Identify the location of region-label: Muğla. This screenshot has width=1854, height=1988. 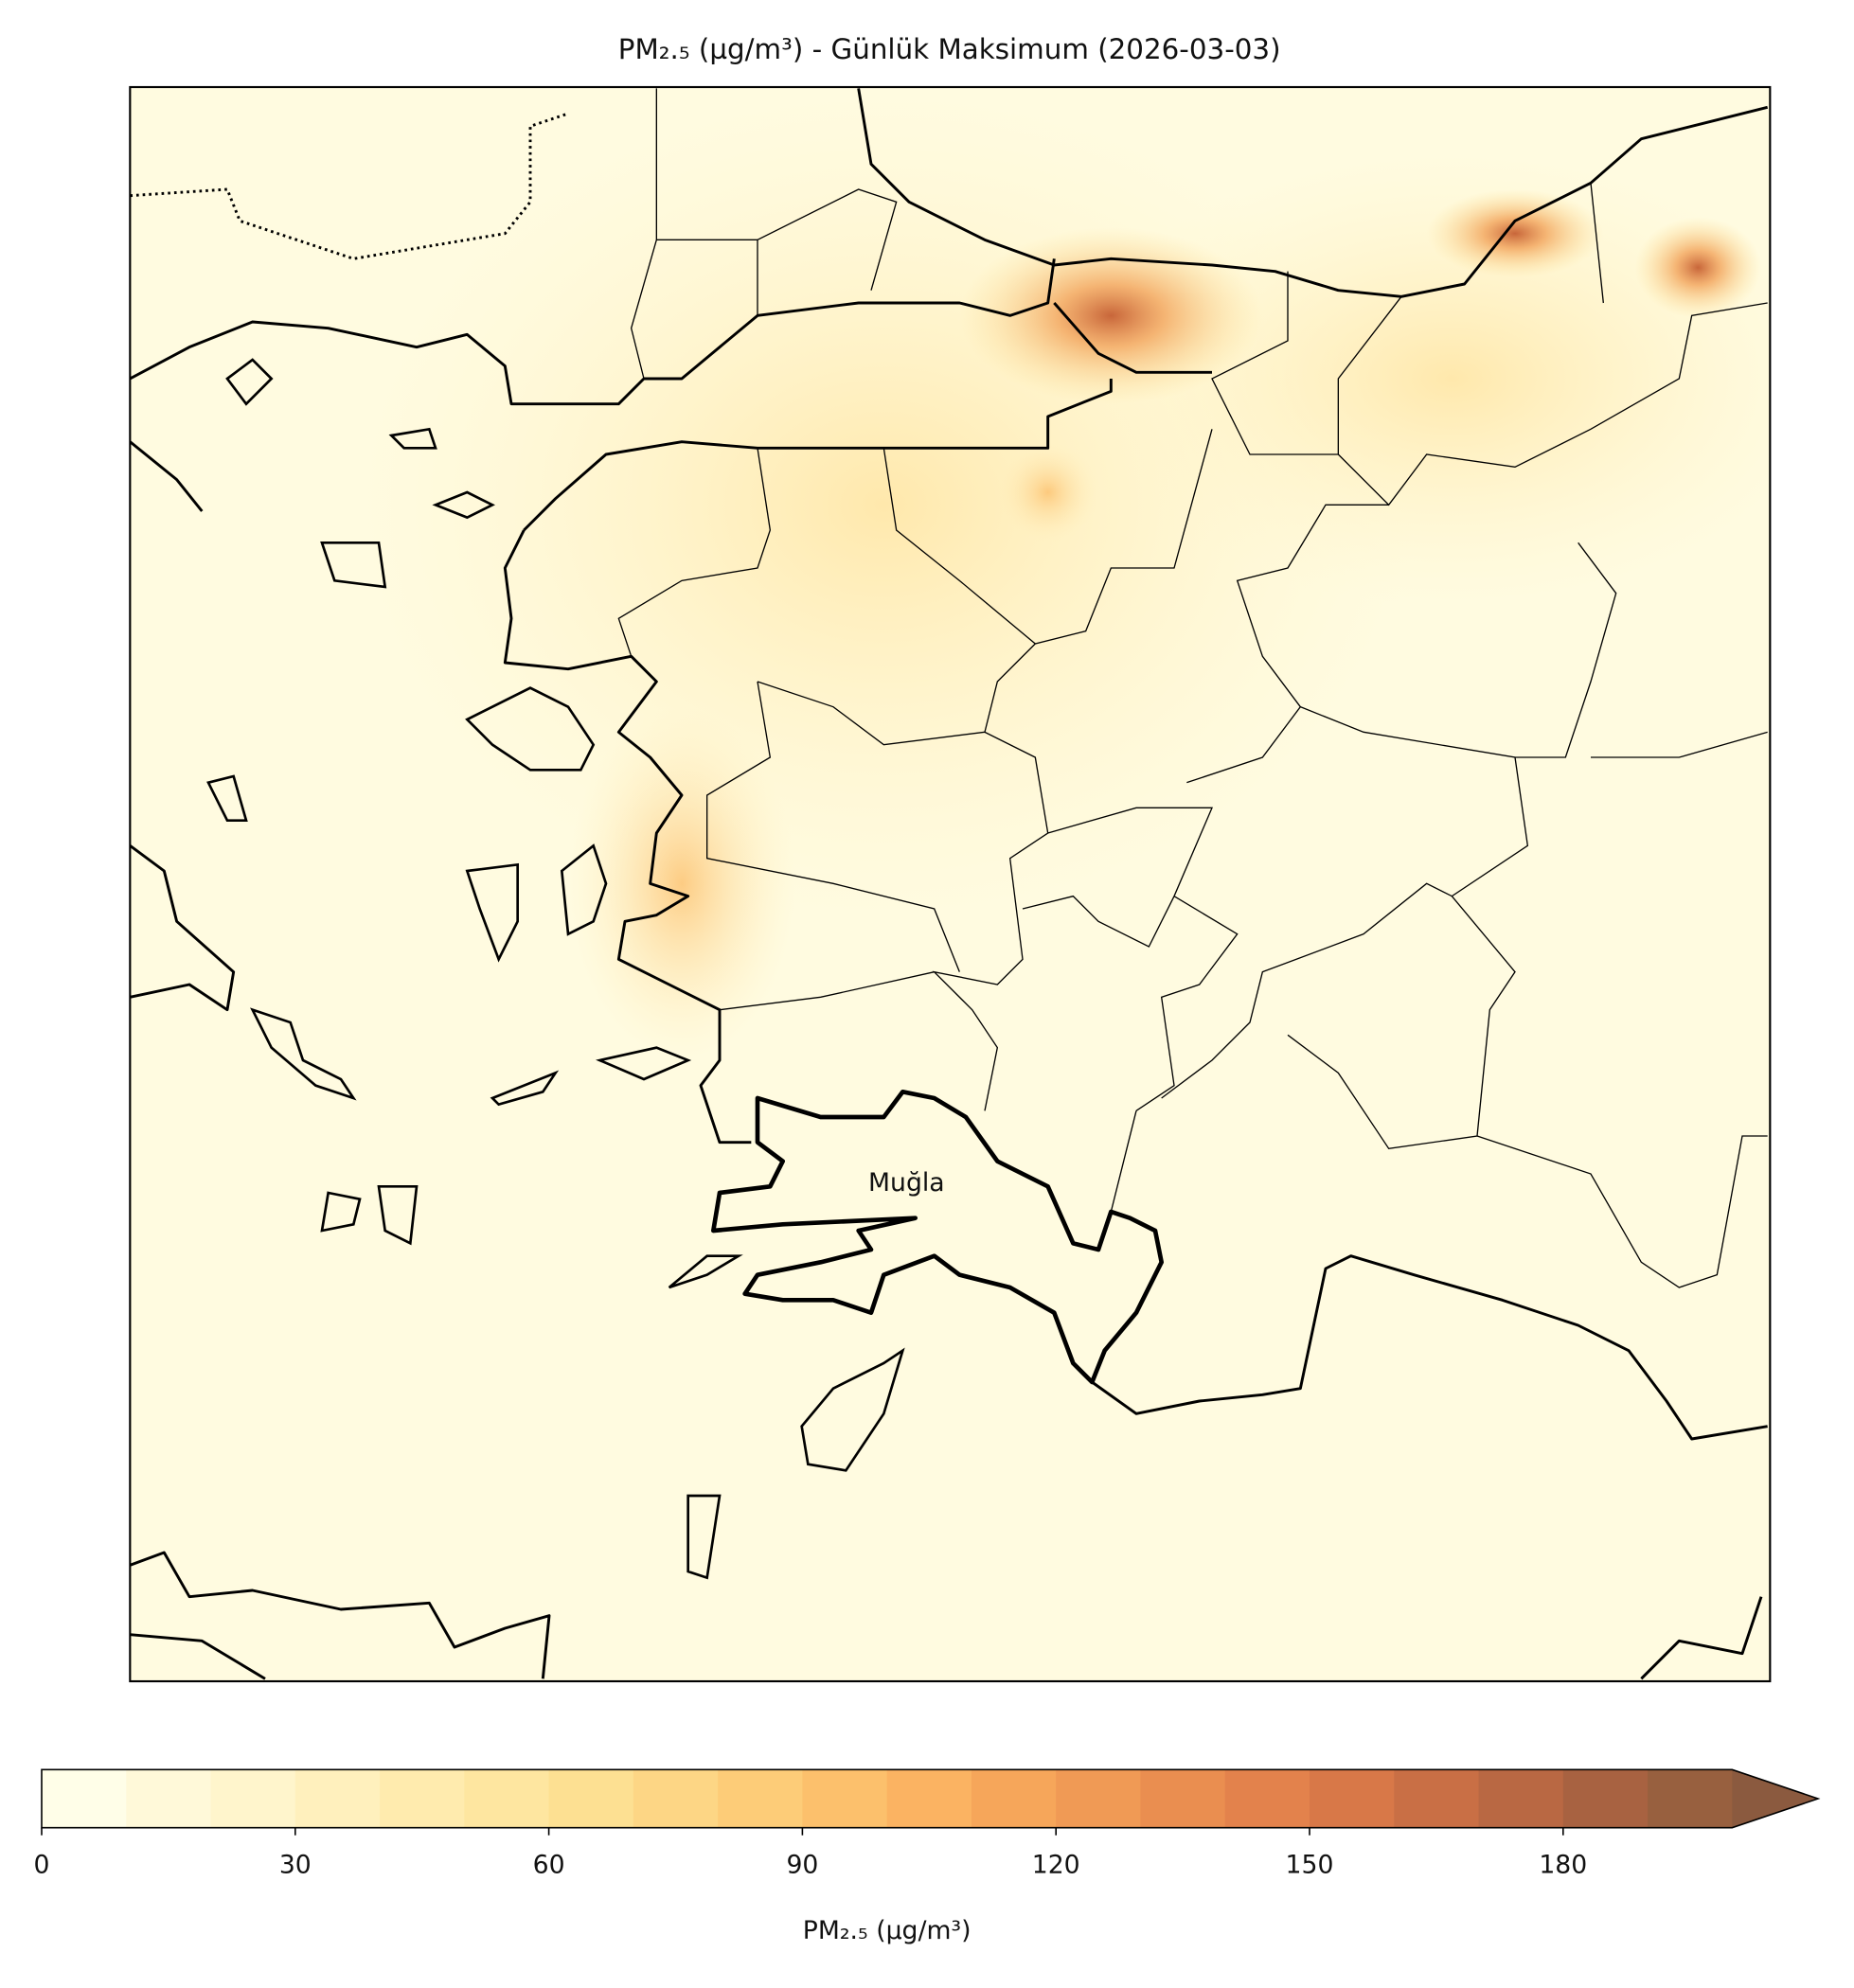
(906, 1183).